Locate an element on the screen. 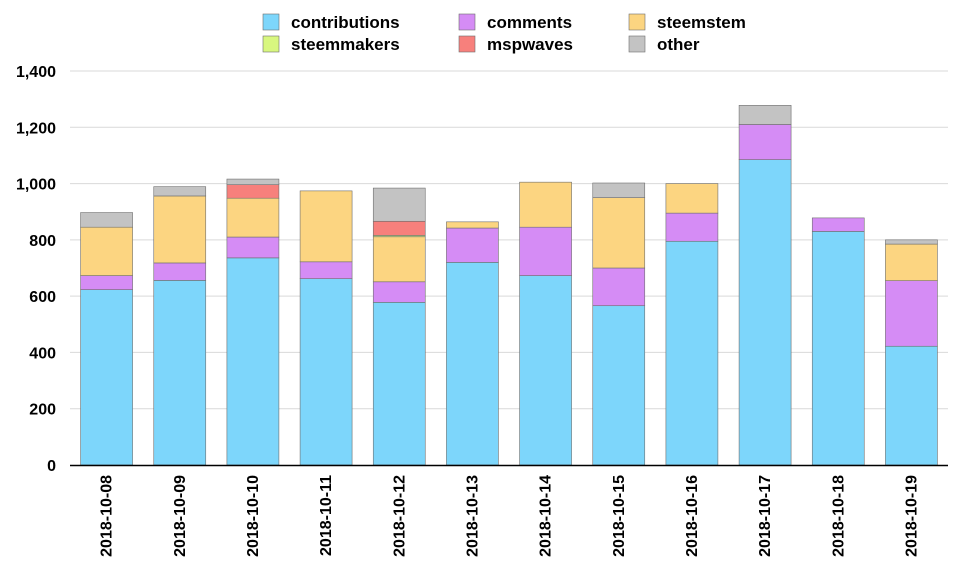 This screenshot has height=587, width=960. x-tick-label: 2018-10-17 is located at coordinates (765, 516).